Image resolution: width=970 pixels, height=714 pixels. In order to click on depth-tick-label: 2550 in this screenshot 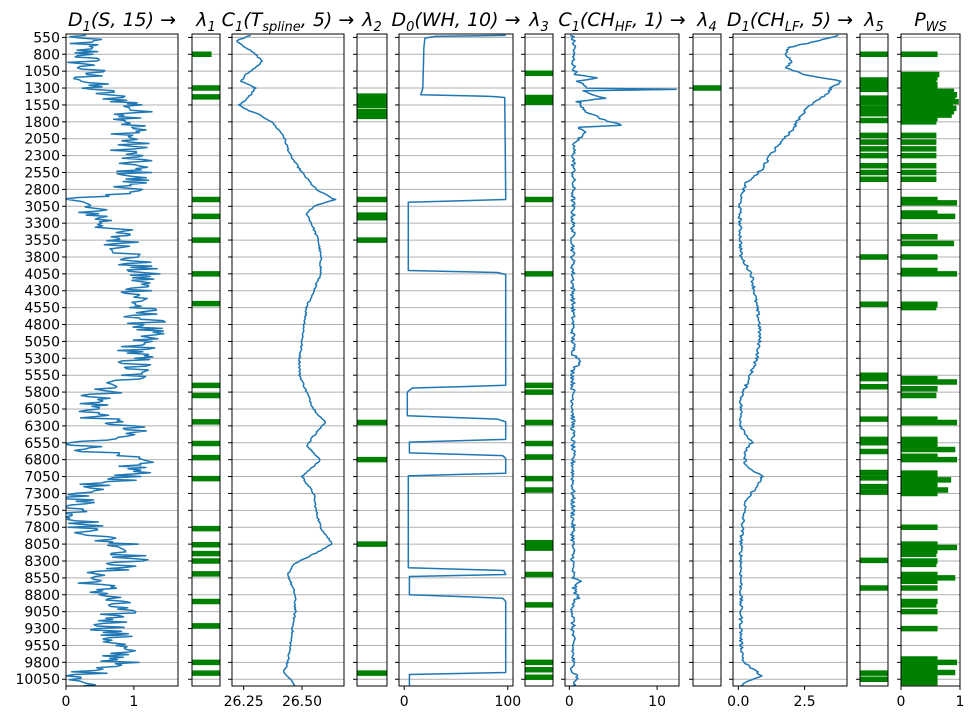, I will do `click(42, 174)`.